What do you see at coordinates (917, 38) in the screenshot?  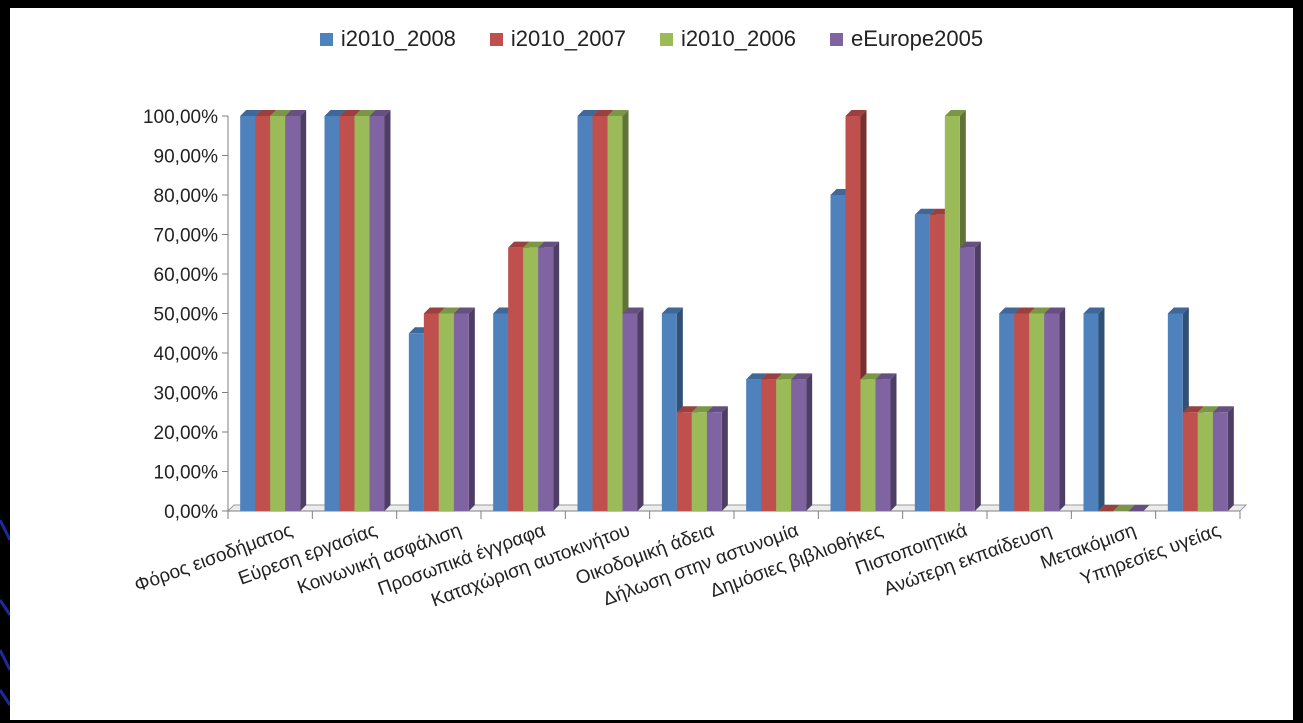 I see `legend-label: eEurope2005` at bounding box center [917, 38].